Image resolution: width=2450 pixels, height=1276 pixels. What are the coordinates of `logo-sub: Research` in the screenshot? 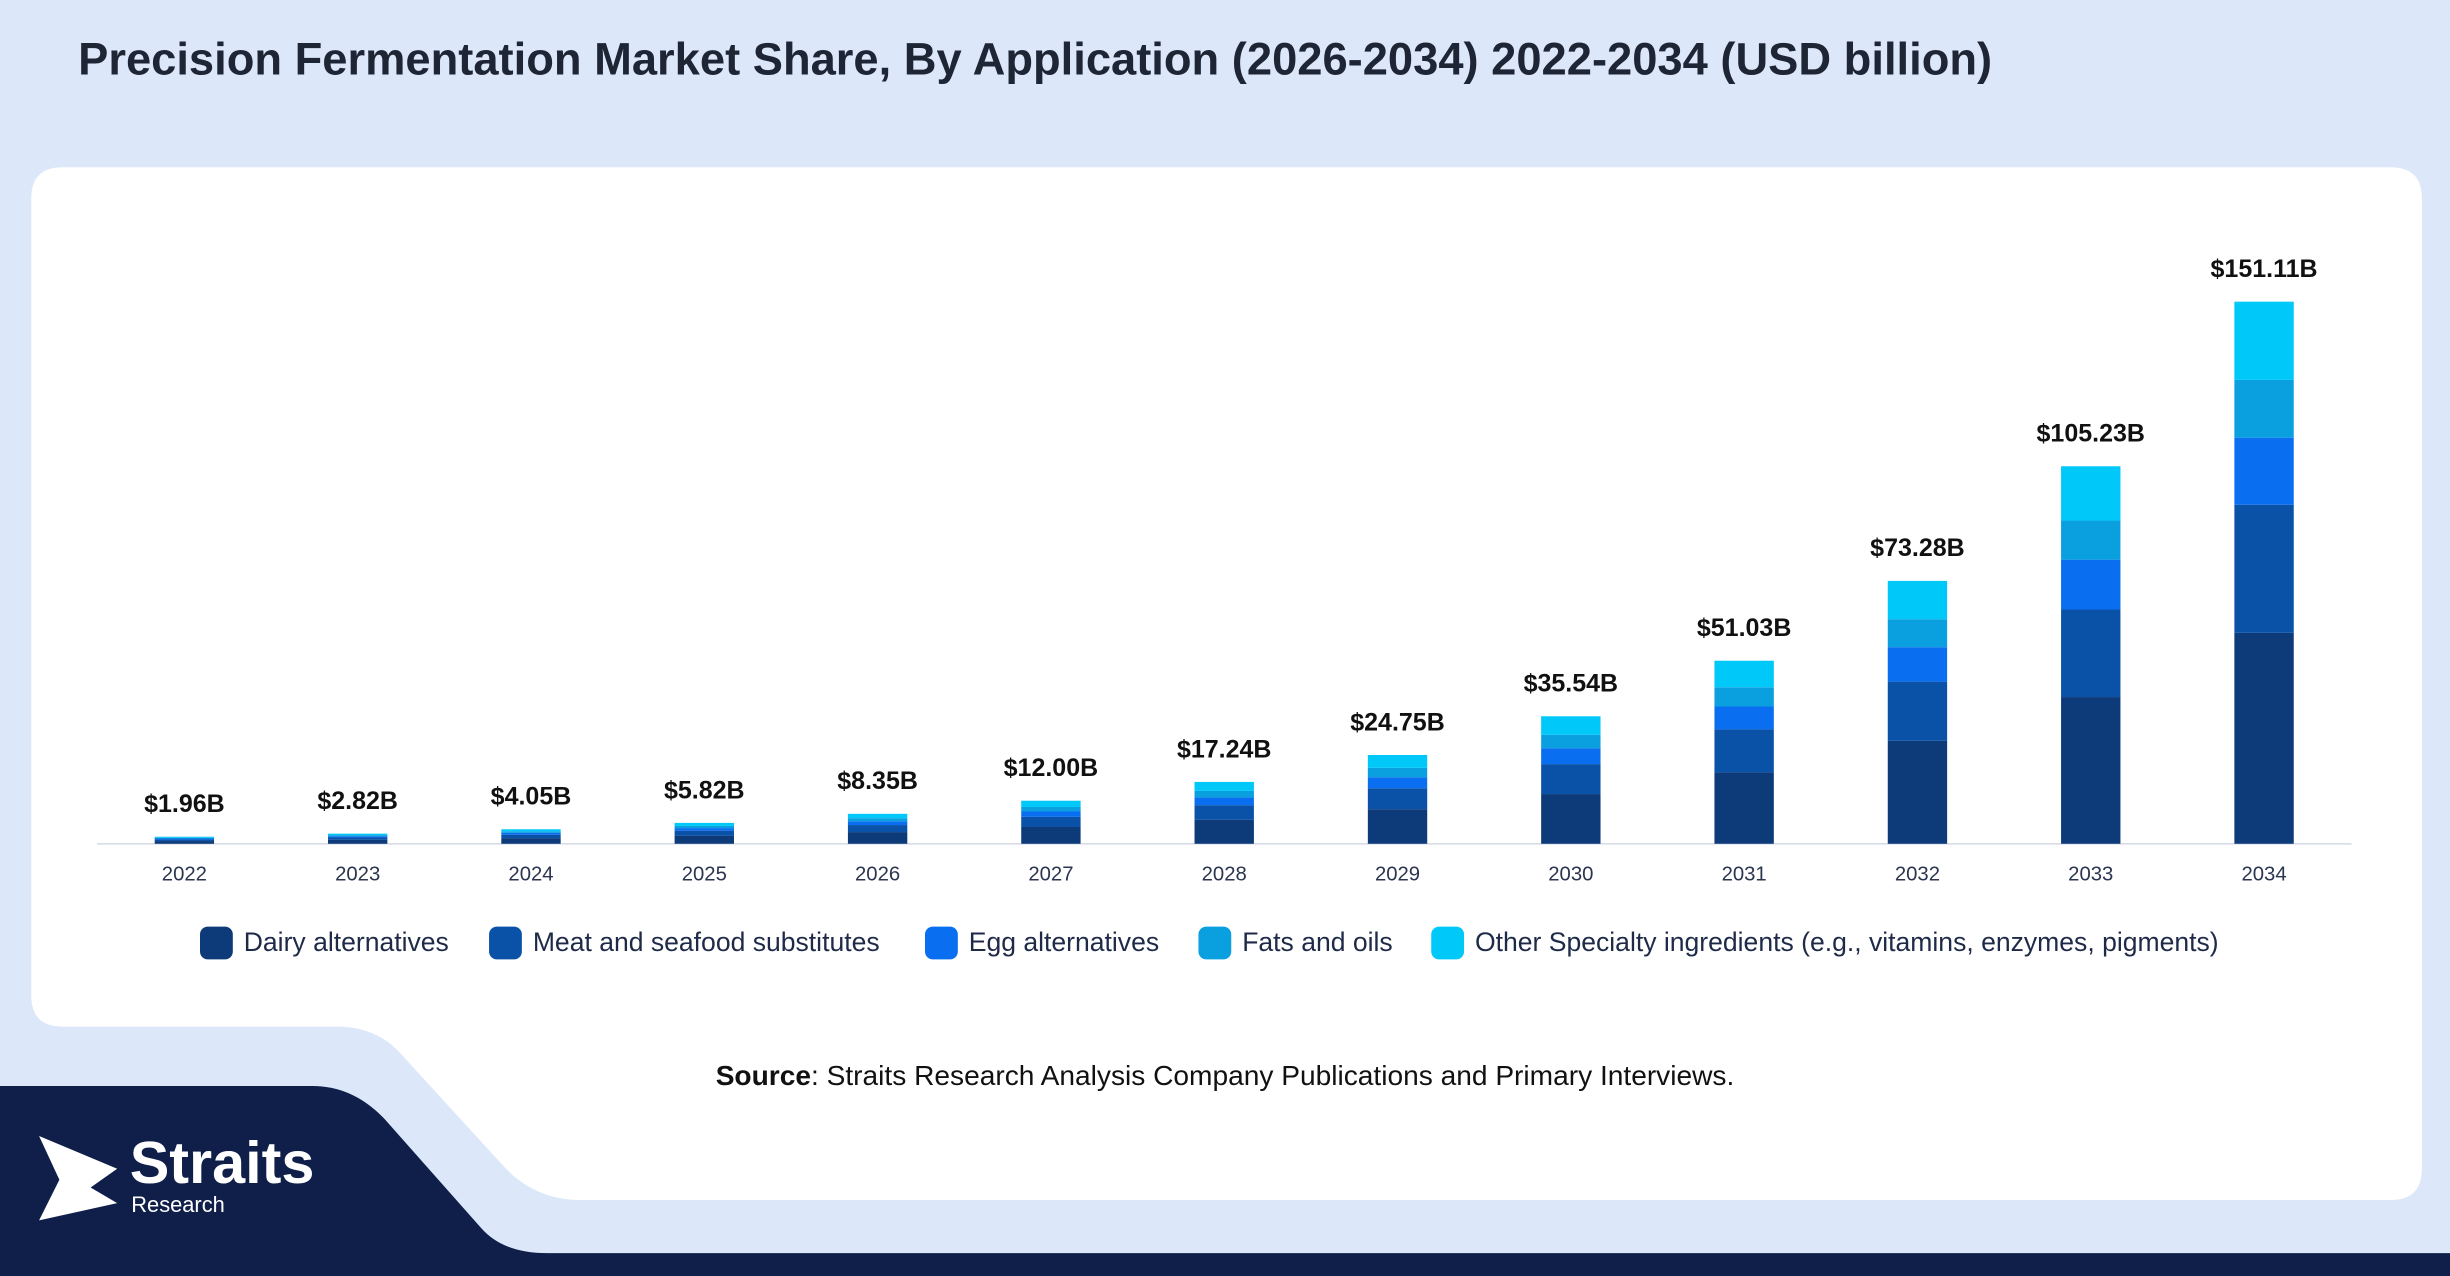 It's located at (178, 1204).